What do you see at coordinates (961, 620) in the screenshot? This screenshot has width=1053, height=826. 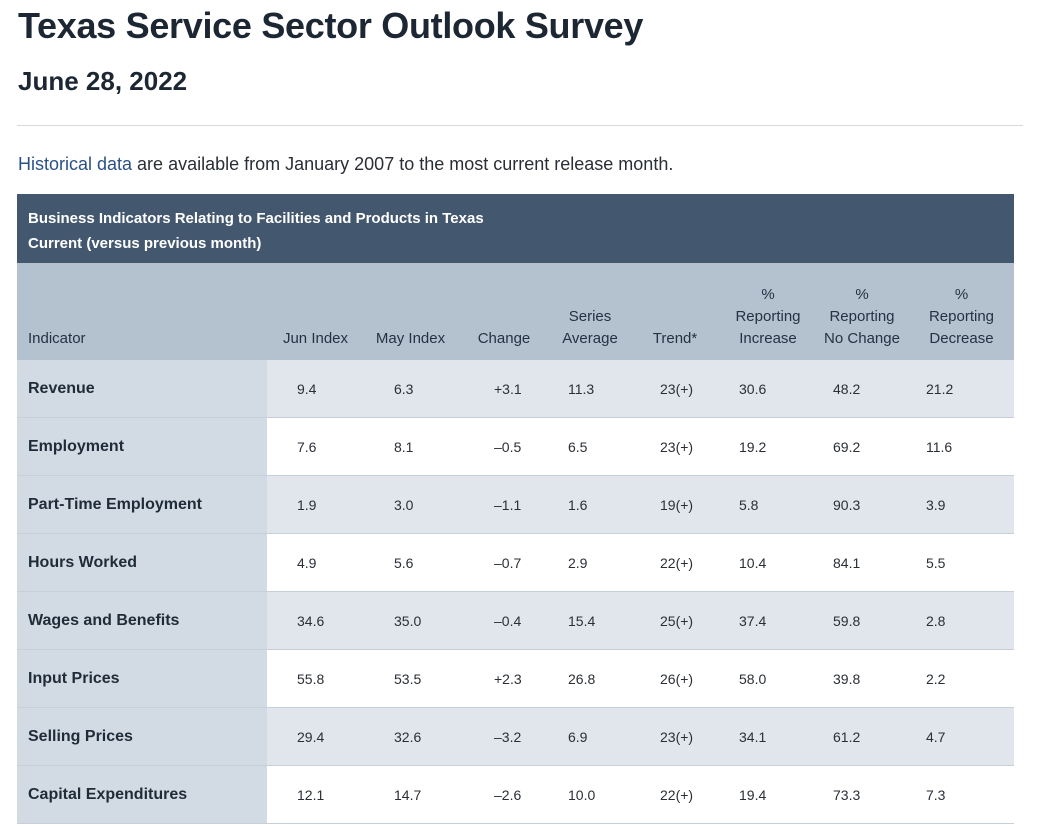 I see `cell-pct-decrease: 2.8` at bounding box center [961, 620].